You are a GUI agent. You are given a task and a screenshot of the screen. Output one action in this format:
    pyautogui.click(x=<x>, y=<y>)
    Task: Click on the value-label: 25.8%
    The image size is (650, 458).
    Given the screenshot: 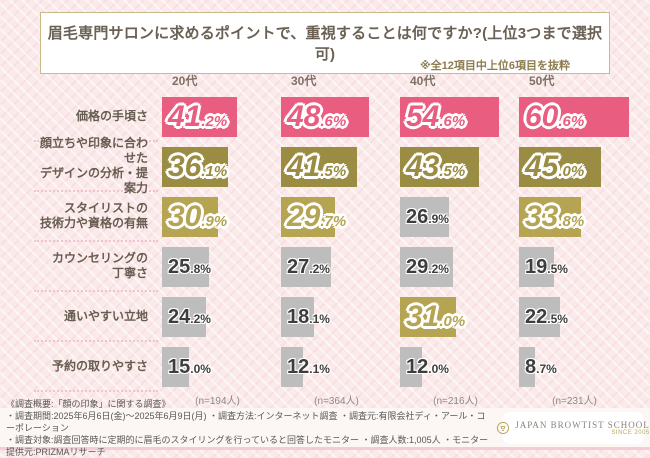 What is the action you would take?
    pyautogui.click(x=189, y=267)
    